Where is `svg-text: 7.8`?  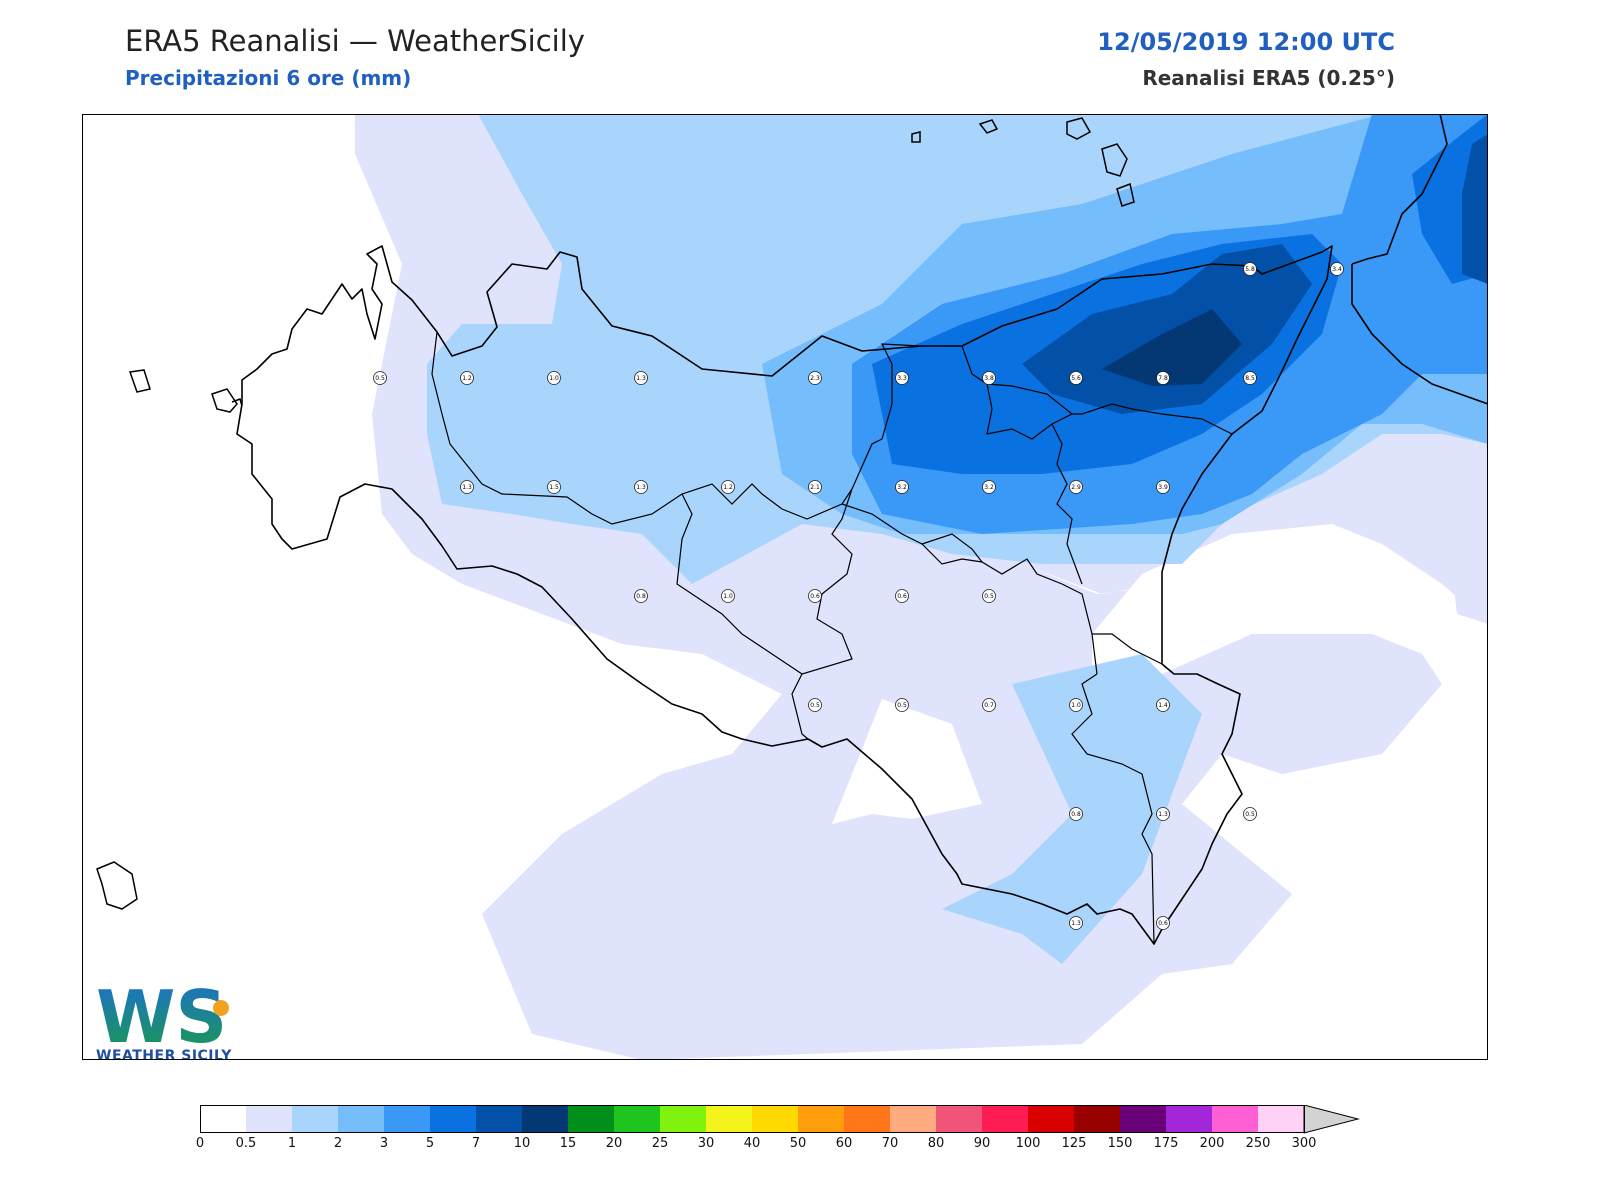
svg-text: 7.8 is located at coordinates (1163, 378).